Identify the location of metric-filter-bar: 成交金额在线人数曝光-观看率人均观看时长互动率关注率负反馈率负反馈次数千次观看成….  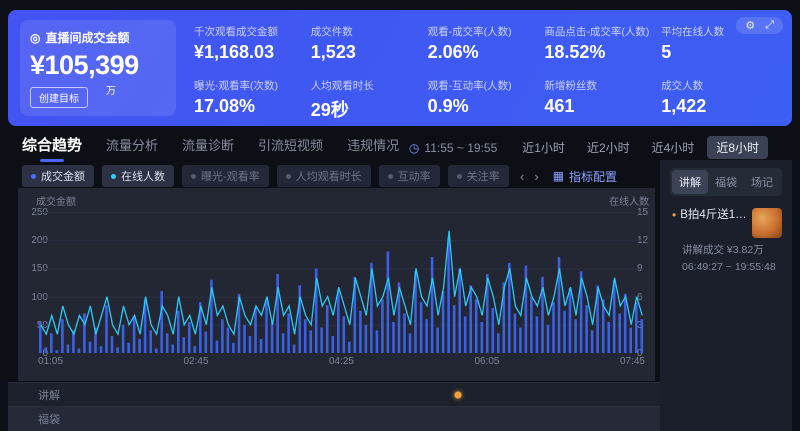
(319, 176).